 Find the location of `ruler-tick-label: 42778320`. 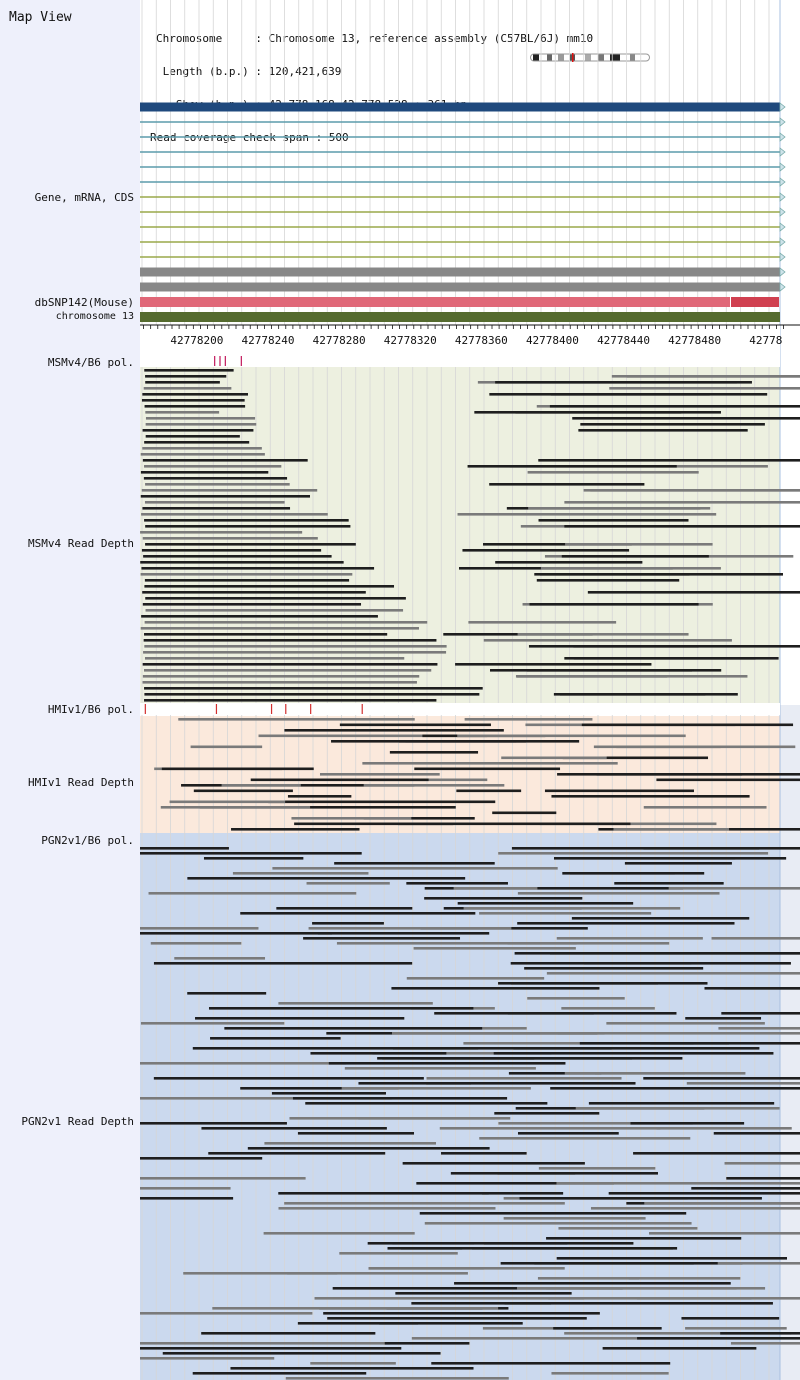

ruler-tick-label: 42778320 is located at coordinates (410, 340).